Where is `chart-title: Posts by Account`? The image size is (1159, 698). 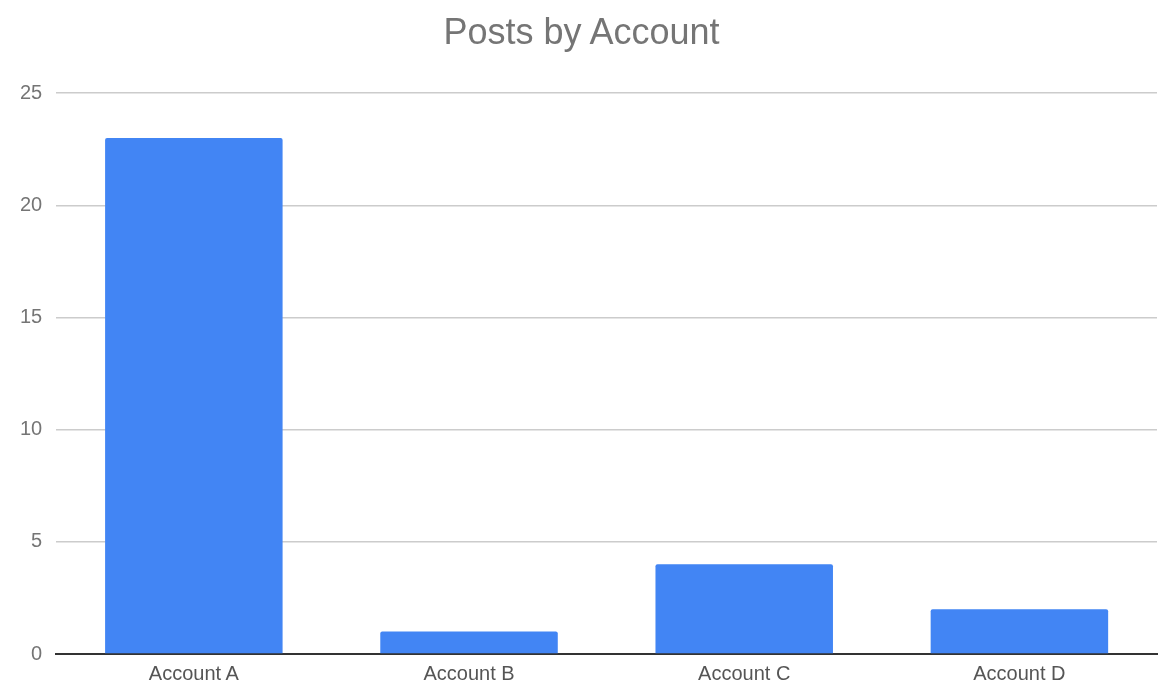
chart-title: Posts by Account is located at coordinates (581, 31).